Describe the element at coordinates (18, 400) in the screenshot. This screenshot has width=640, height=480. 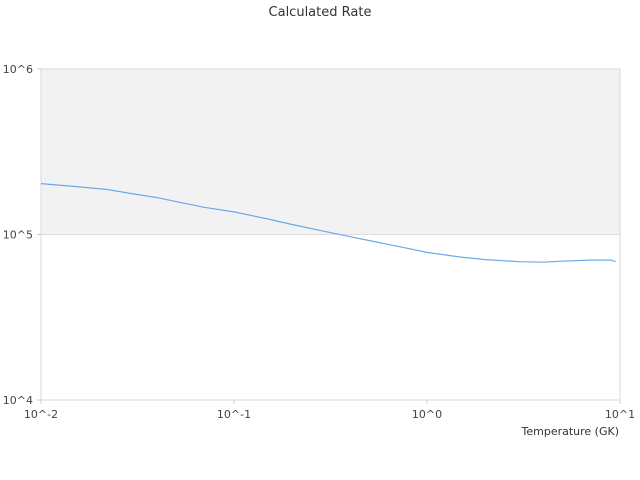
I see `y-tick-label: 10^4` at that location.